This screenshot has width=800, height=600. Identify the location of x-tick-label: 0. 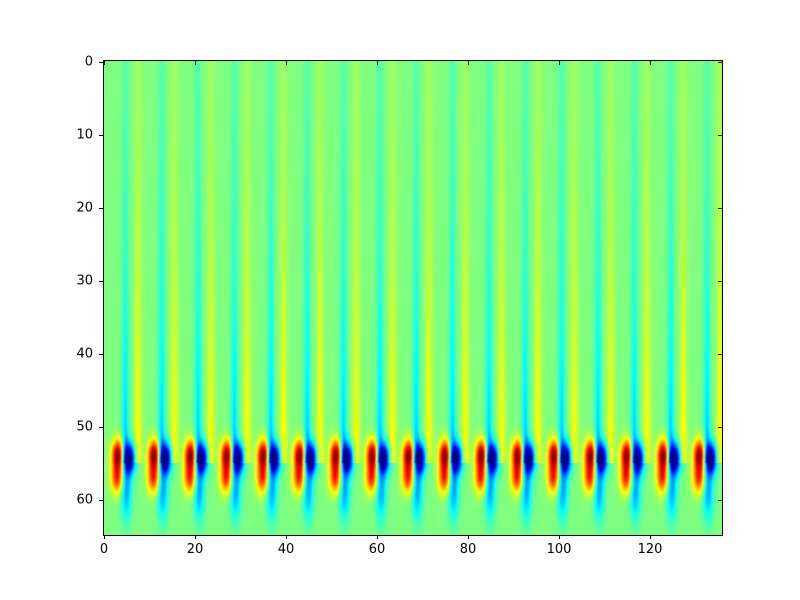
(104, 549).